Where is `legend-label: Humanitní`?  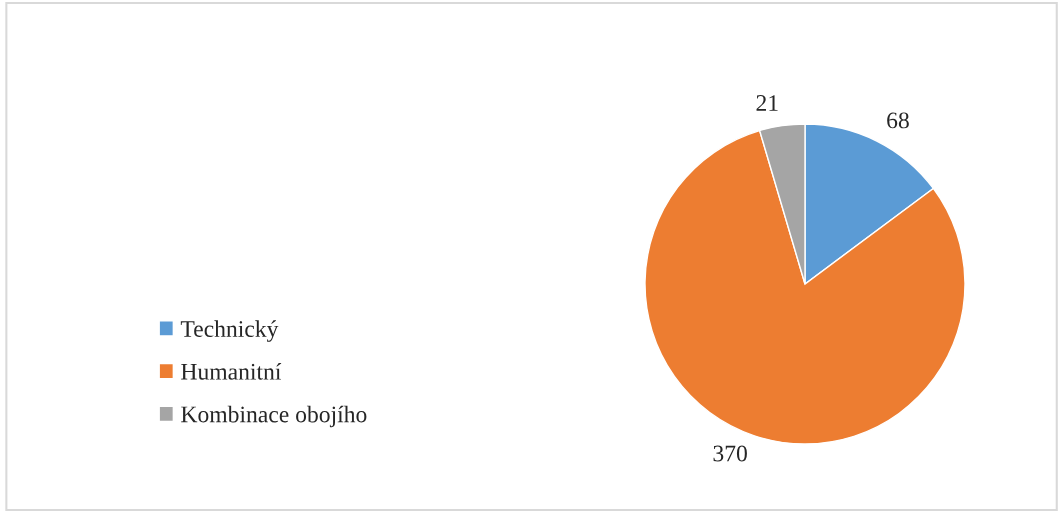
legend-label: Humanitní is located at coordinates (231, 371).